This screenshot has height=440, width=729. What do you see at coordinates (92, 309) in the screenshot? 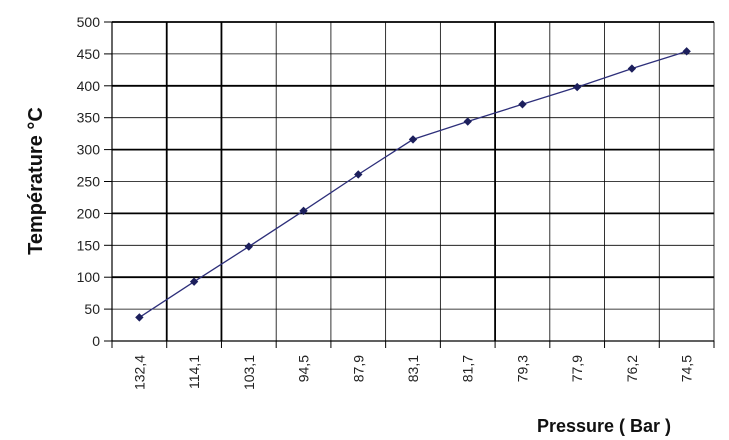
I see `y-tick-label: 50` at bounding box center [92, 309].